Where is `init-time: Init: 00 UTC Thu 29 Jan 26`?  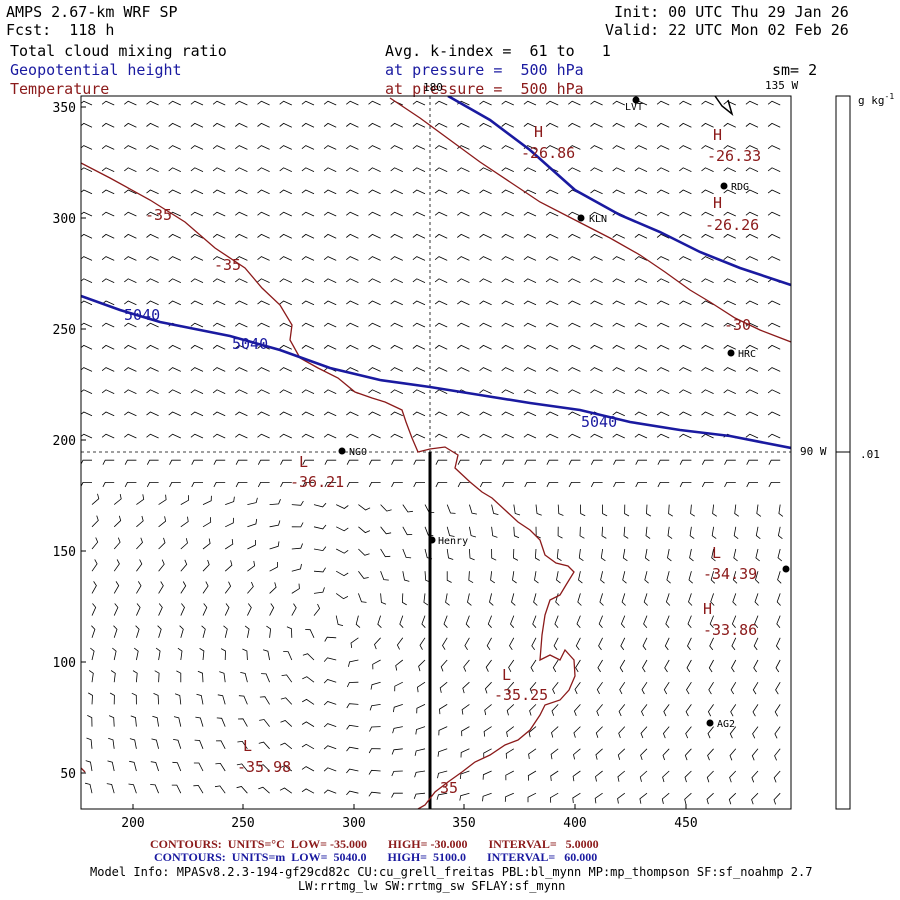
init-time: Init: 00 UTC Thu 29 Jan 26 is located at coordinates (731, 12).